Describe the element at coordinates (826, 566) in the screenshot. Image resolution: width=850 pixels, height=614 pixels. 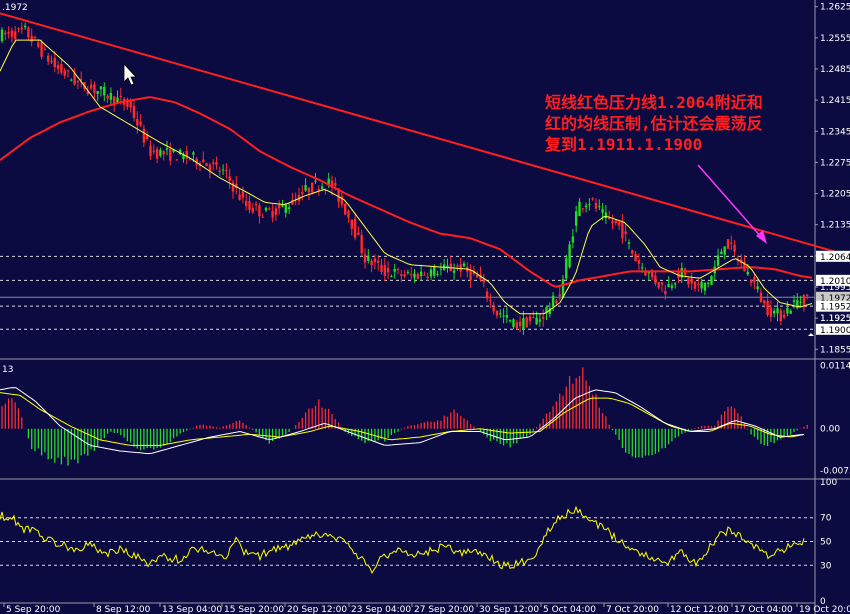
I see `rsi-tick-label: 30` at that location.